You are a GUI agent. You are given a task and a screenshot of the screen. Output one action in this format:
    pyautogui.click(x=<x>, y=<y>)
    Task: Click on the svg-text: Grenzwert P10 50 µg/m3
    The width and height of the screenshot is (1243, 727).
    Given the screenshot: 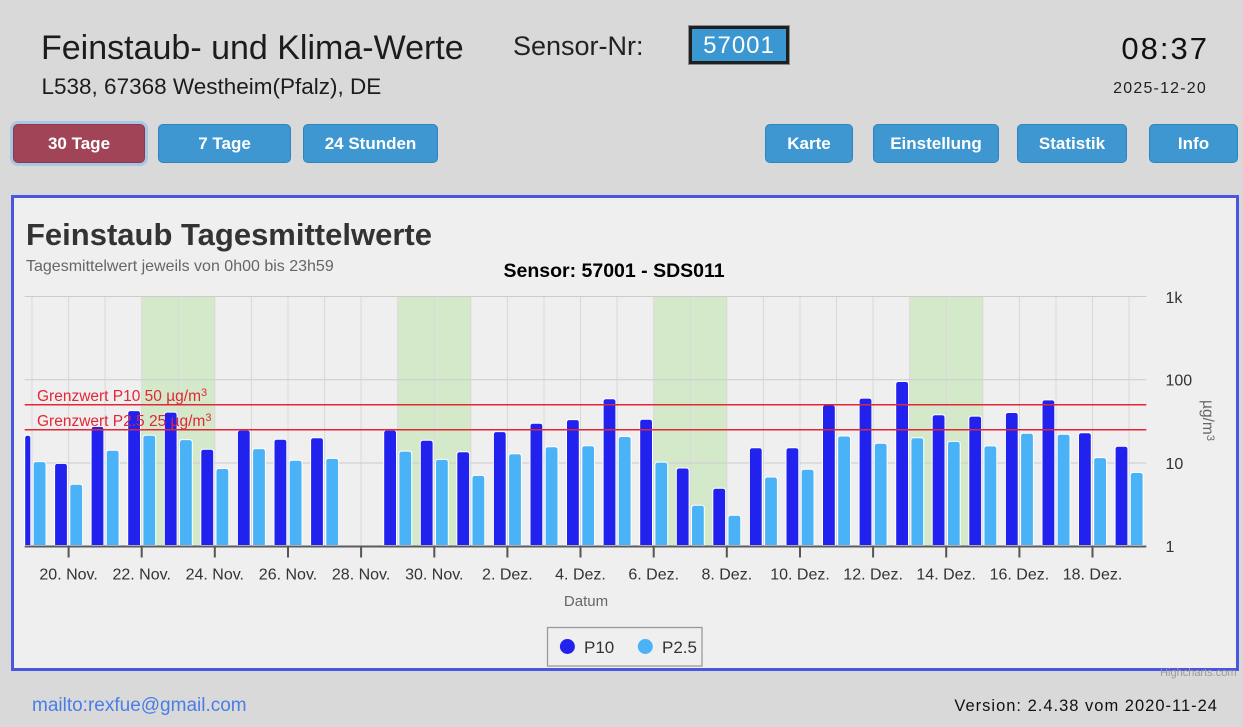 What is the action you would take?
    pyautogui.click(x=122, y=396)
    